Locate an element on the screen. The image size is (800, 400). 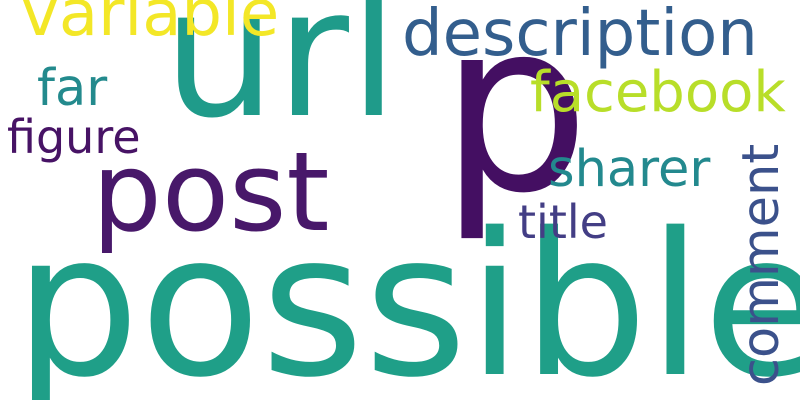
word-url: url is located at coordinates (281, 78).